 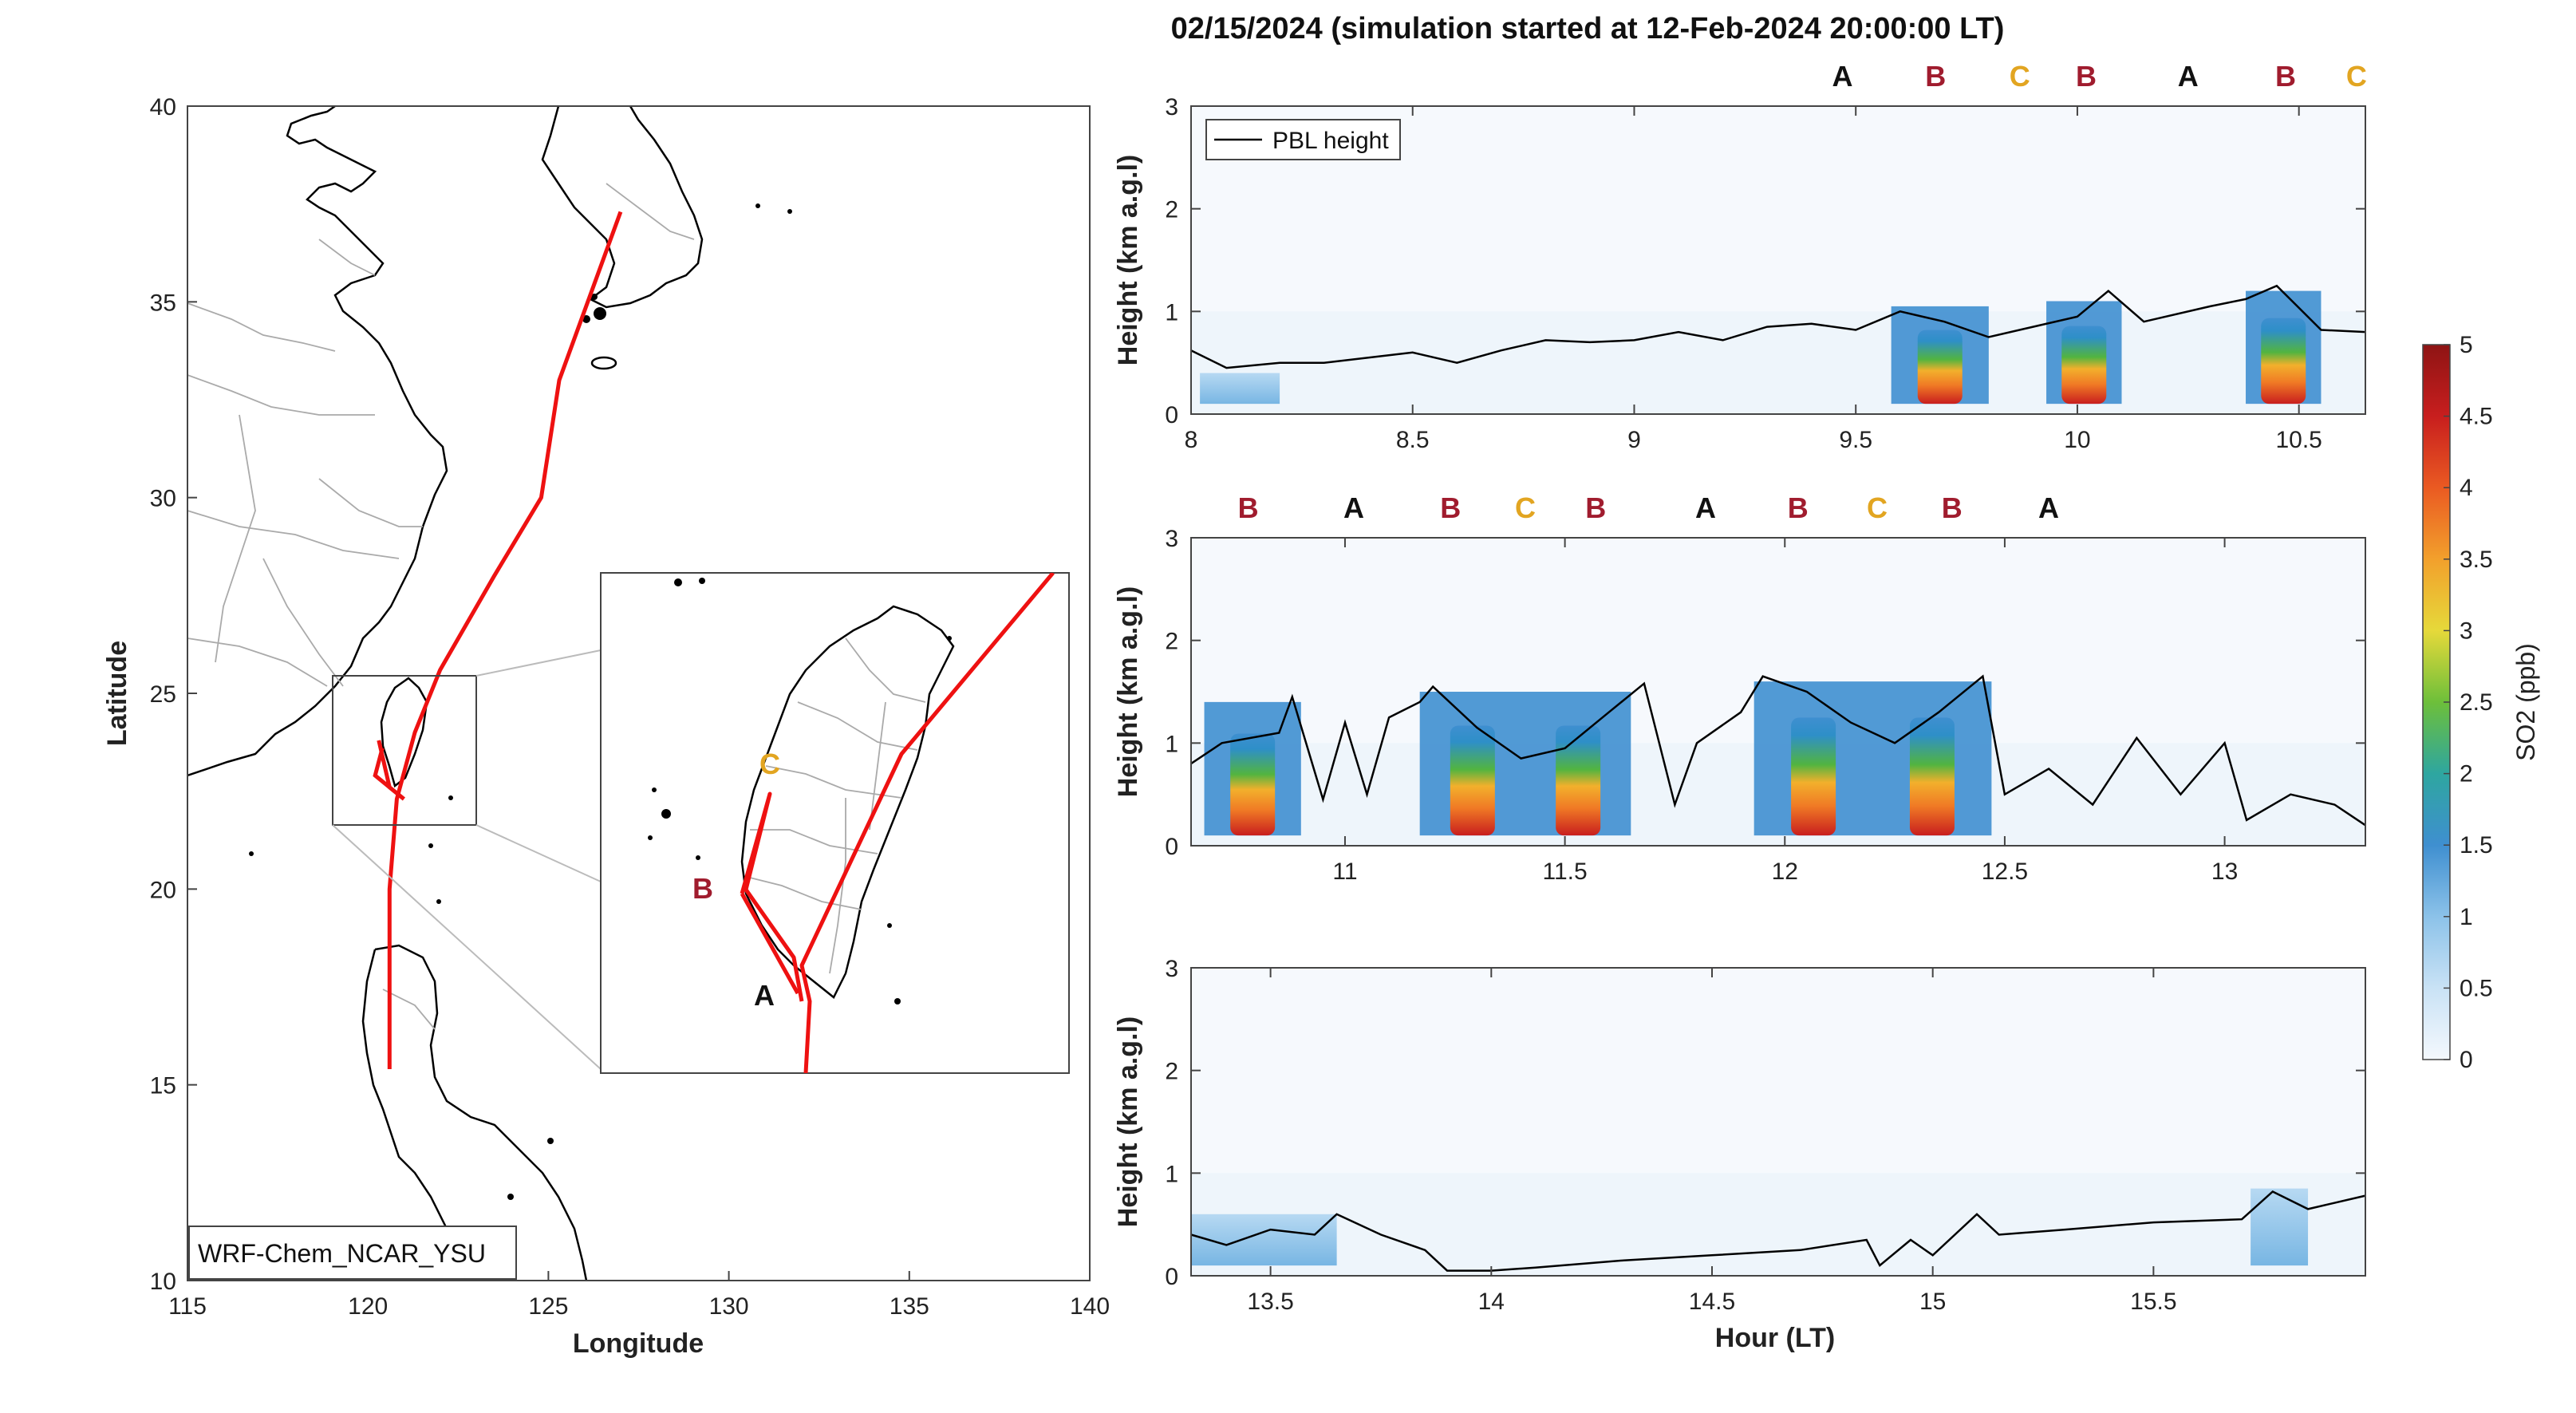 I want to click on x-tick-label: 15, so click(x=1933, y=1302).